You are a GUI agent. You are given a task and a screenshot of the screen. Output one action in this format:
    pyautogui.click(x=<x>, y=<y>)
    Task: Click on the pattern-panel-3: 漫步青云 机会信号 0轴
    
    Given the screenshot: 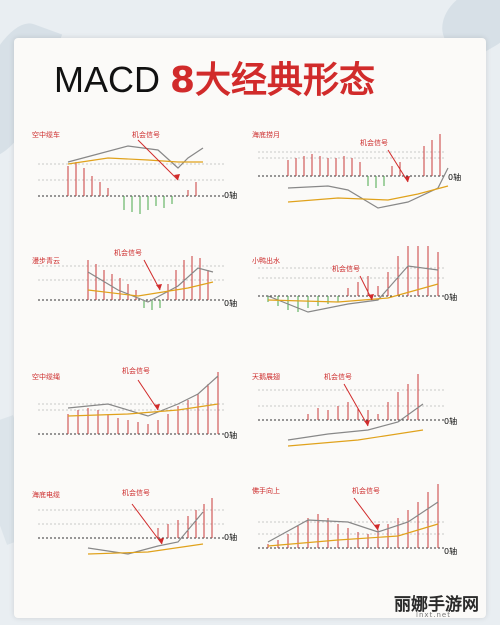 What is the action you would take?
    pyautogui.click(x=141, y=305)
    